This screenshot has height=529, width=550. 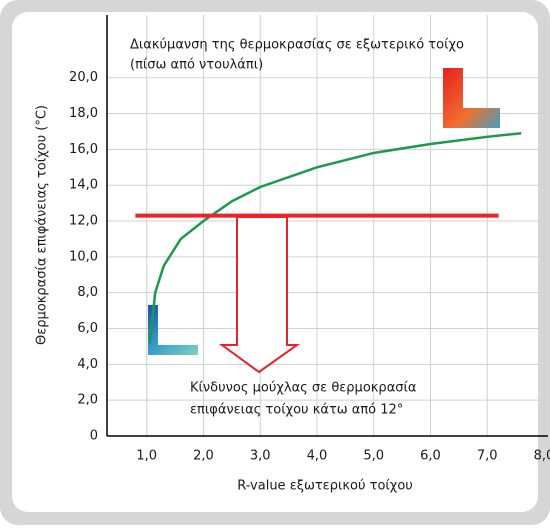 What do you see at coordinates (83, 185) in the screenshot?
I see `y-tick-label: 14,0` at bounding box center [83, 185].